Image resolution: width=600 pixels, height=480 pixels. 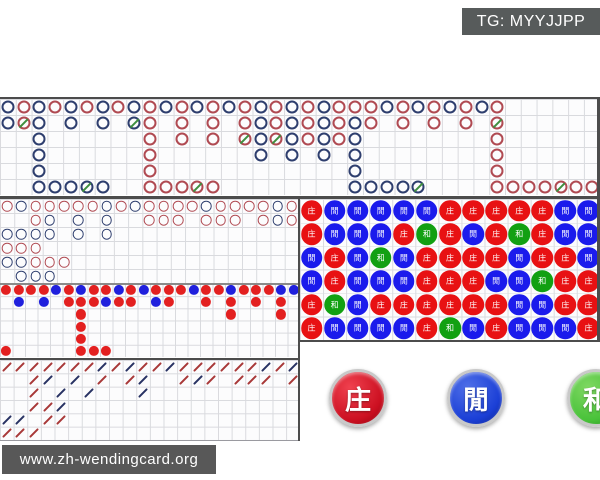 I want to click on site-badge: www.zh-wendingcard.org, so click(x=109, y=459).